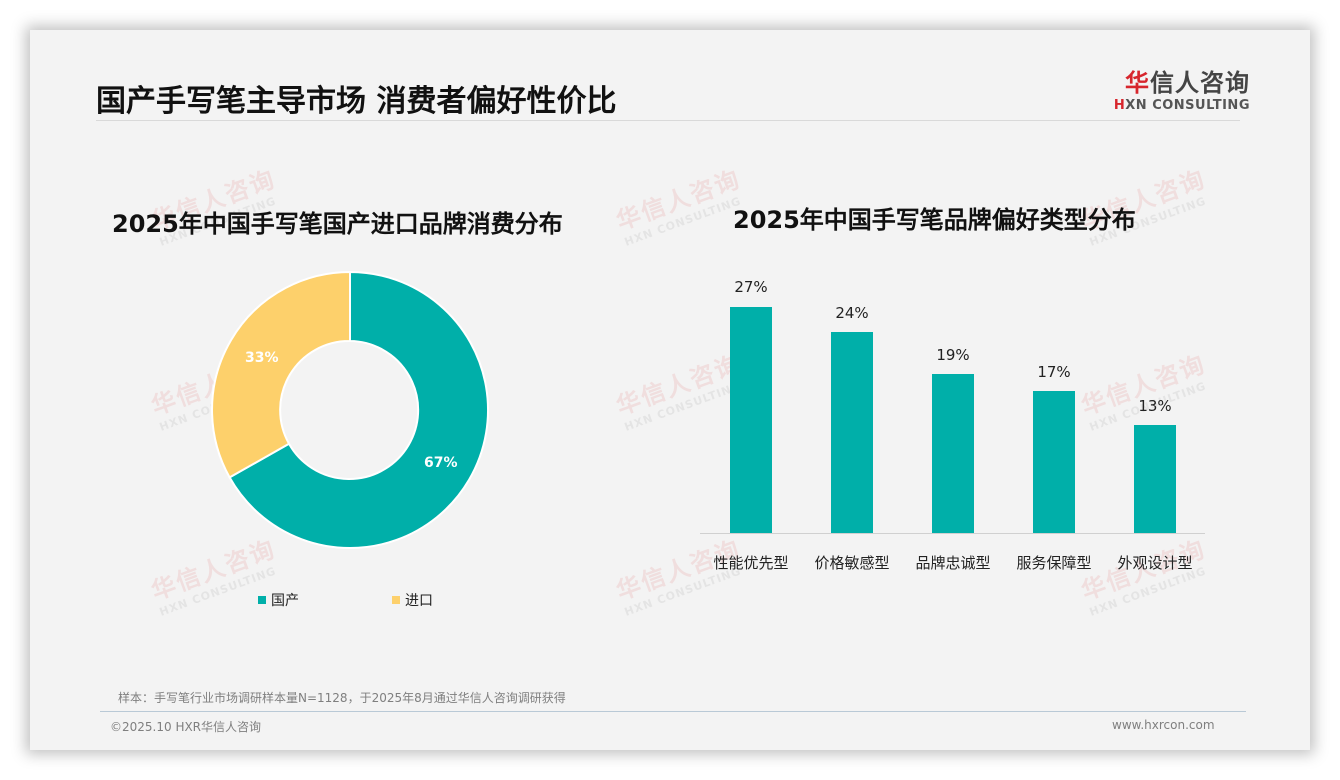  Describe the element at coordinates (751, 287) in the screenshot. I see `bar-value-label: 27%` at that location.